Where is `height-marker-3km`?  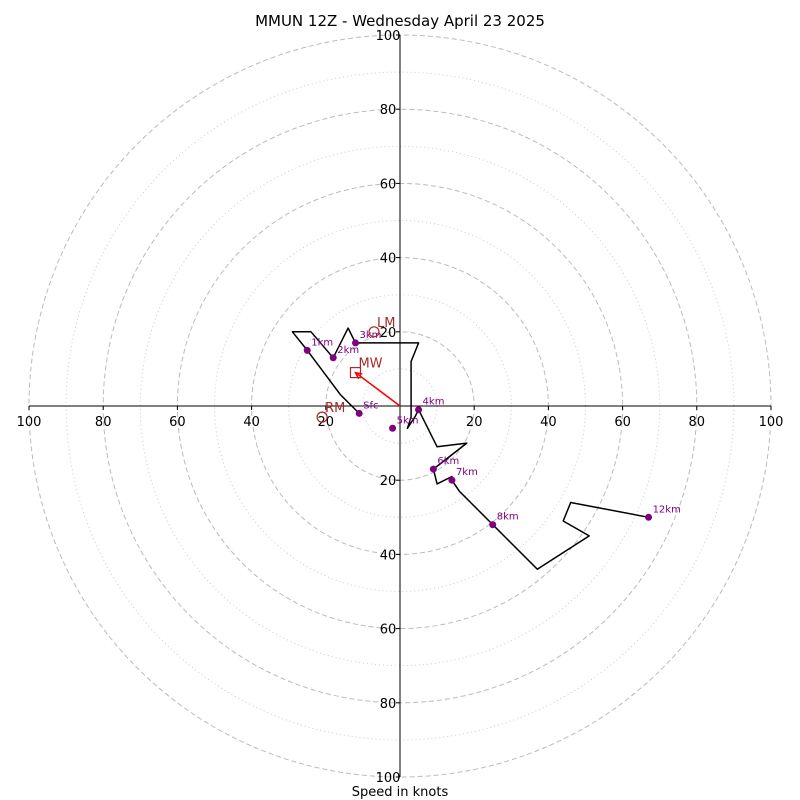
height-marker-3km is located at coordinates (355, 343).